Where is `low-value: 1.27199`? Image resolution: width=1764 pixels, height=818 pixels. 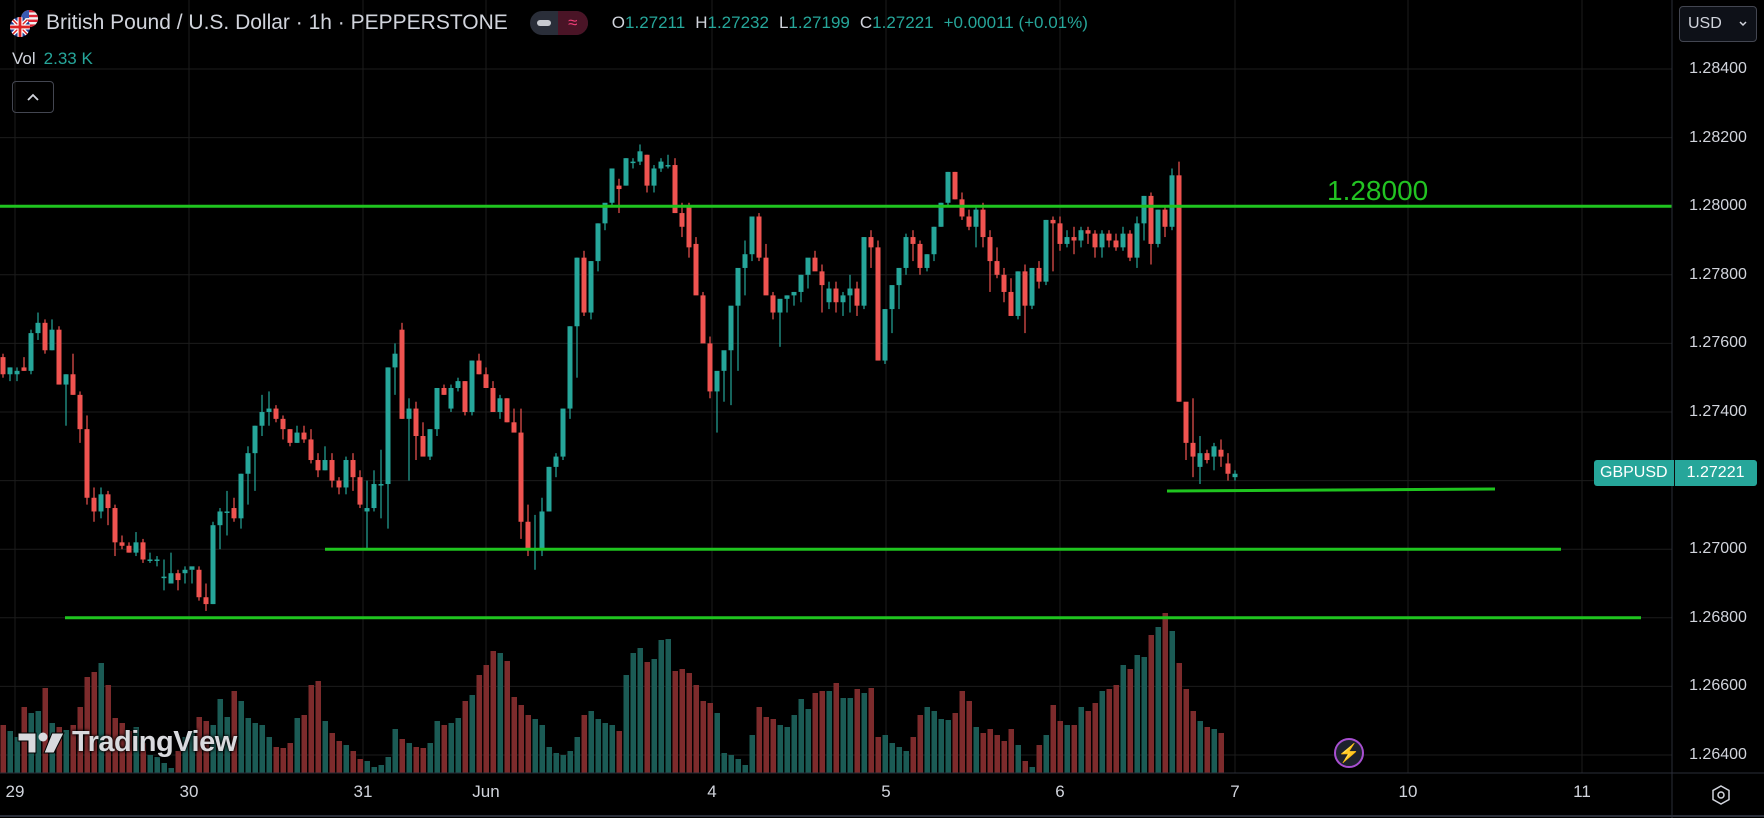 low-value: 1.27199 is located at coordinates (819, 22).